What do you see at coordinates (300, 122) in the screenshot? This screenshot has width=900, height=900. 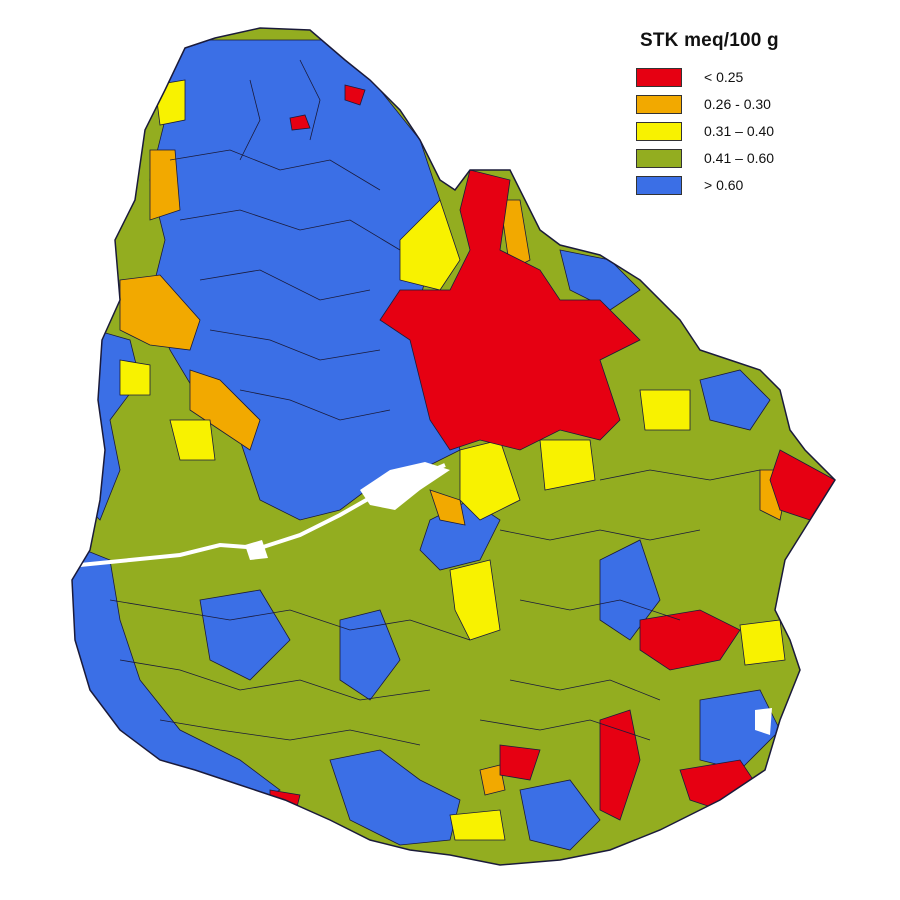 I see `region-north-red-spot` at bounding box center [300, 122].